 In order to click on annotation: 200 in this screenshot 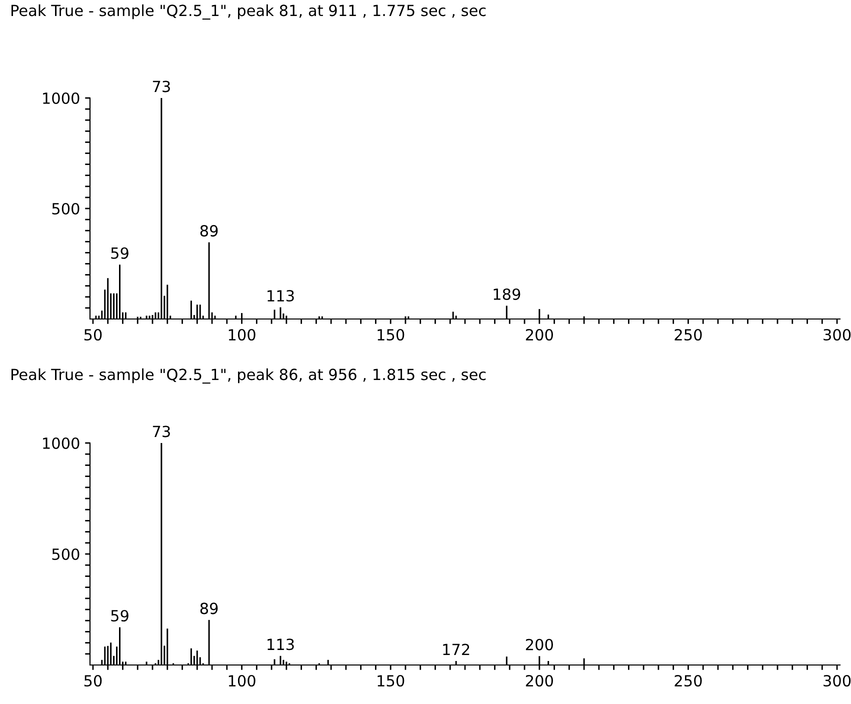, I will do `click(539, 644)`.